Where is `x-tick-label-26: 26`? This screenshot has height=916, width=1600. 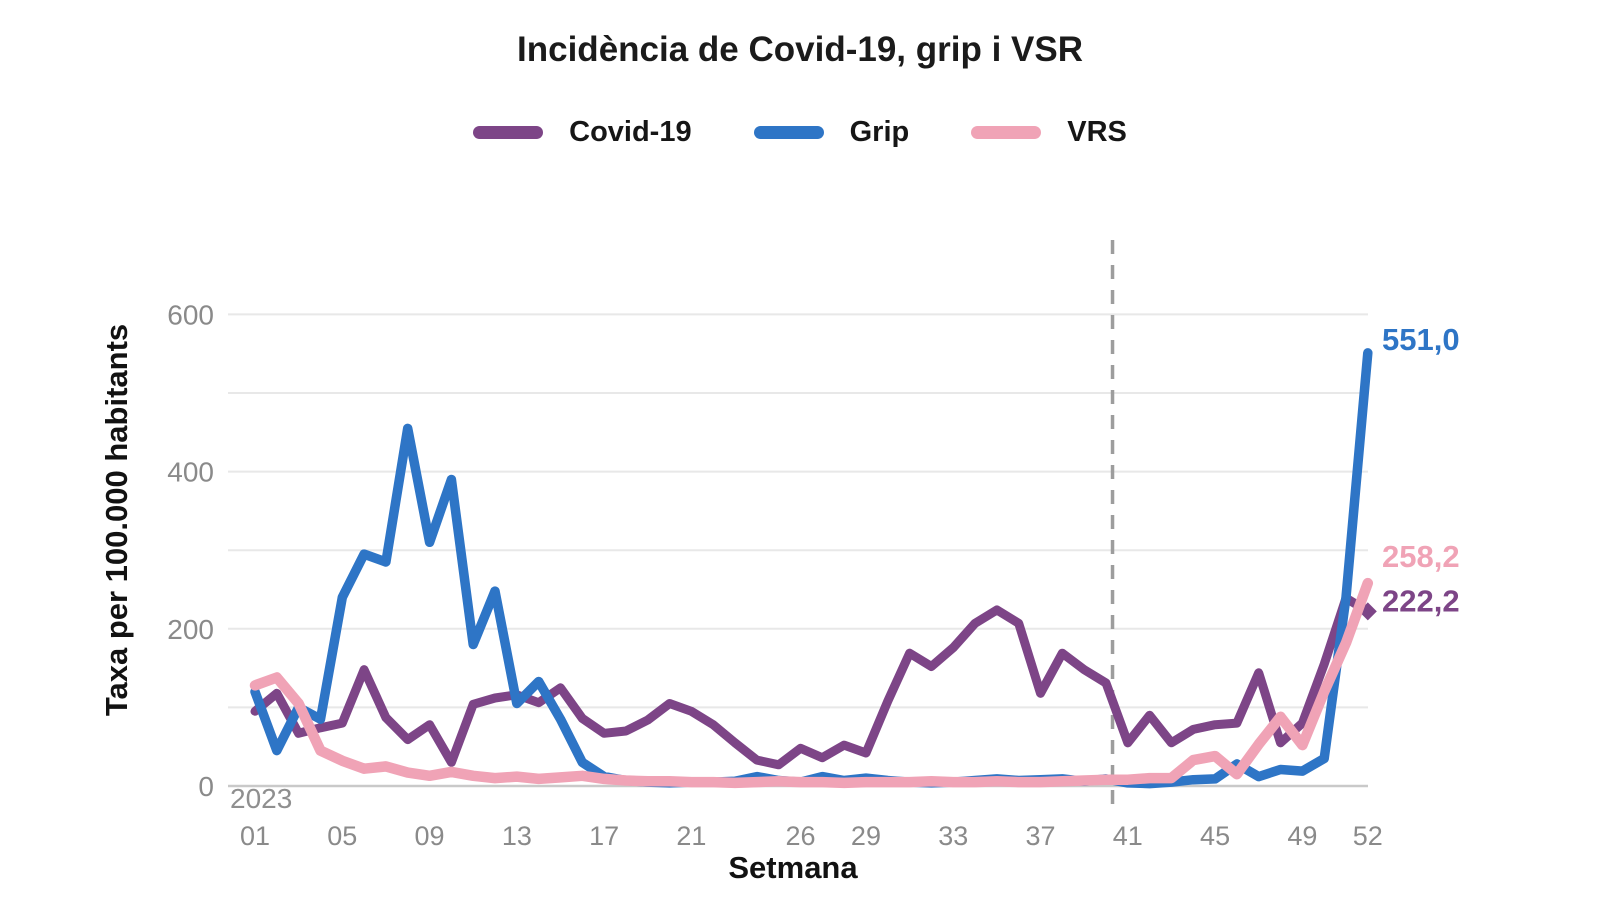 x-tick-label-26: 26 is located at coordinates (800, 836).